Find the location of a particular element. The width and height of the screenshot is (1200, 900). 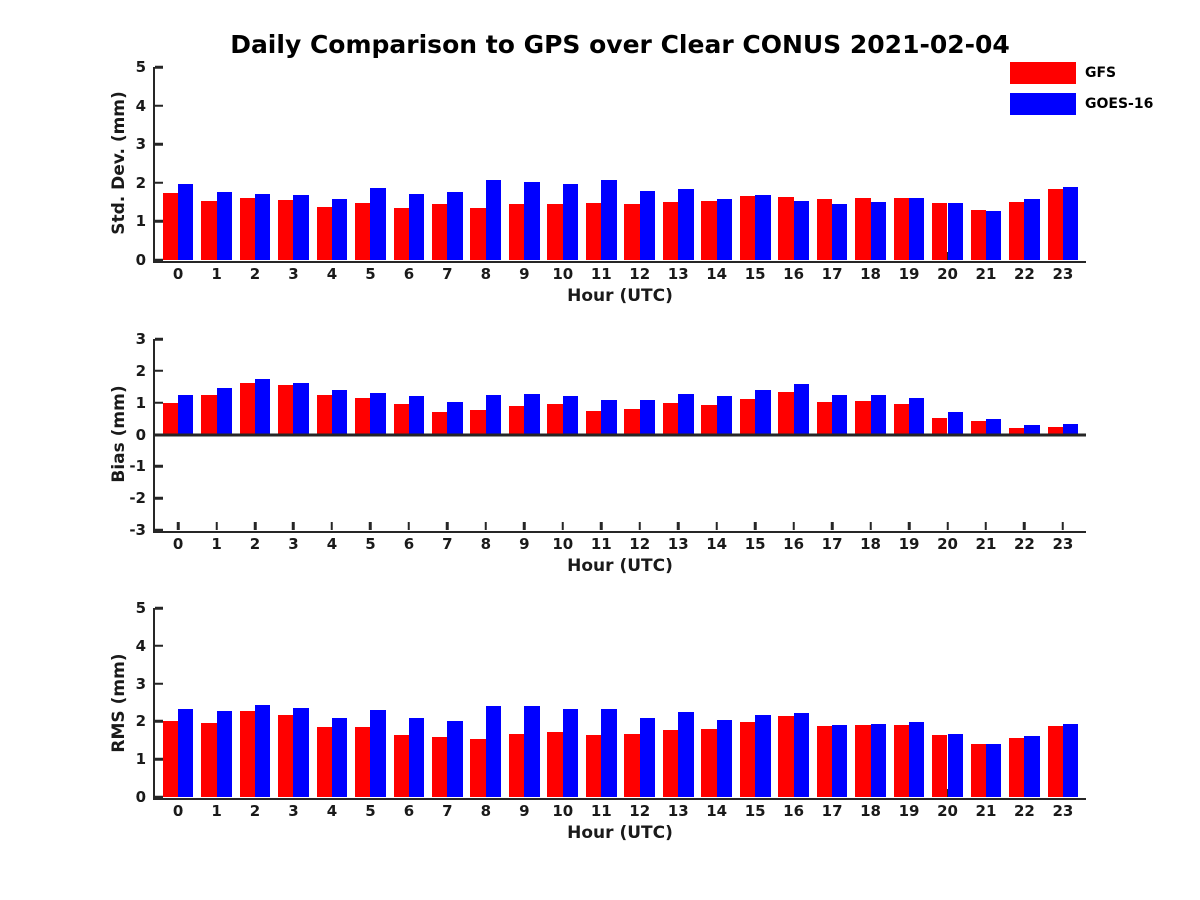

x-tick-label: 9 is located at coordinates (524, 544).